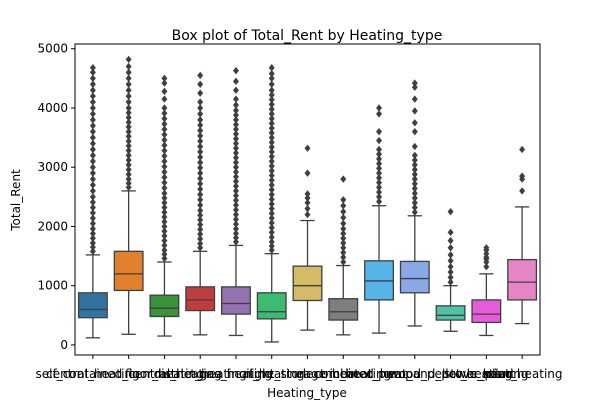  What do you see at coordinates (522, 374) in the screenshot?
I see `x-tick-label: solar_heating` at bounding box center [522, 374].